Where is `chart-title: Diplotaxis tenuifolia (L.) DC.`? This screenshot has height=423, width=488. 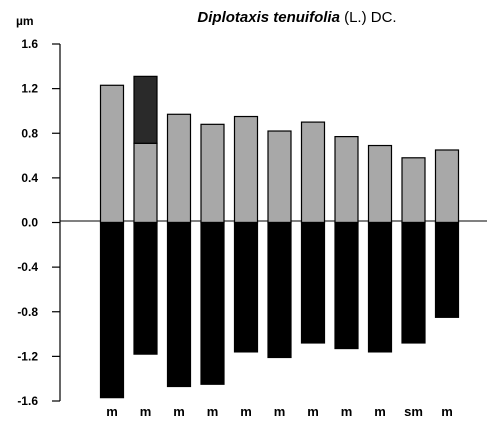
chart-title: Diplotaxis tenuifolia (L.) DC. is located at coordinates (296, 17).